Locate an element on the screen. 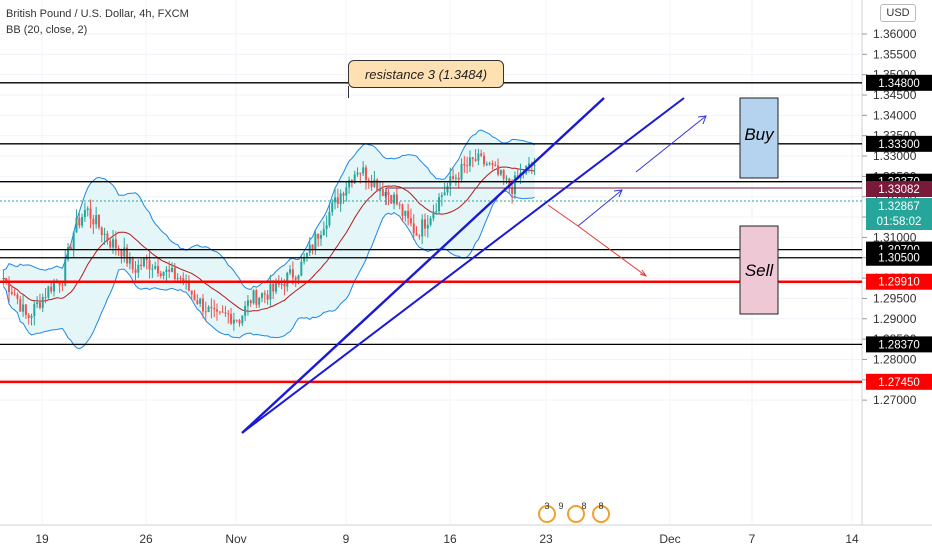 The height and width of the screenshot is (550, 932). time-tick-label: 19 is located at coordinates (42, 539).